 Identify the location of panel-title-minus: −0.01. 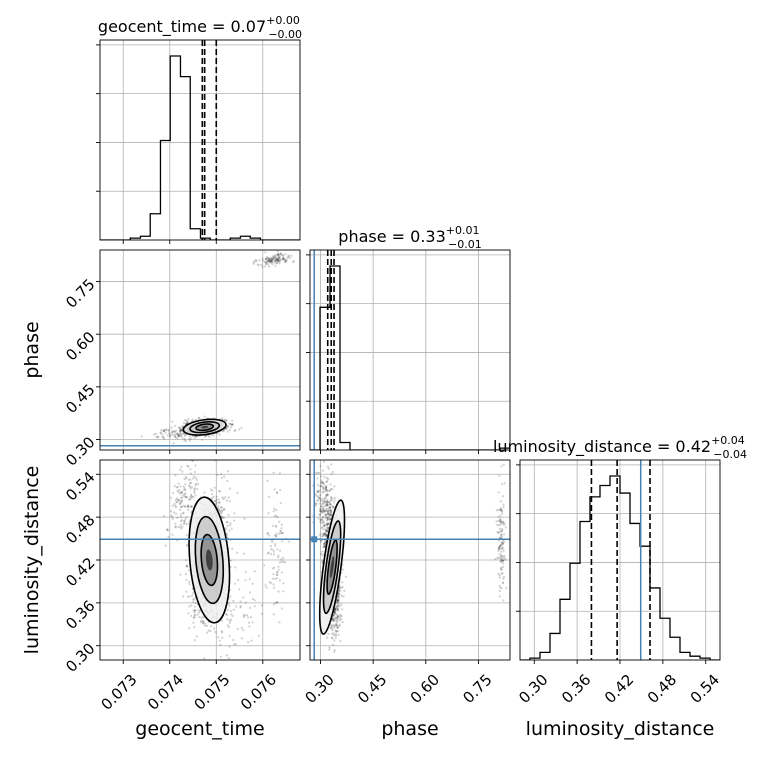
(465, 244).